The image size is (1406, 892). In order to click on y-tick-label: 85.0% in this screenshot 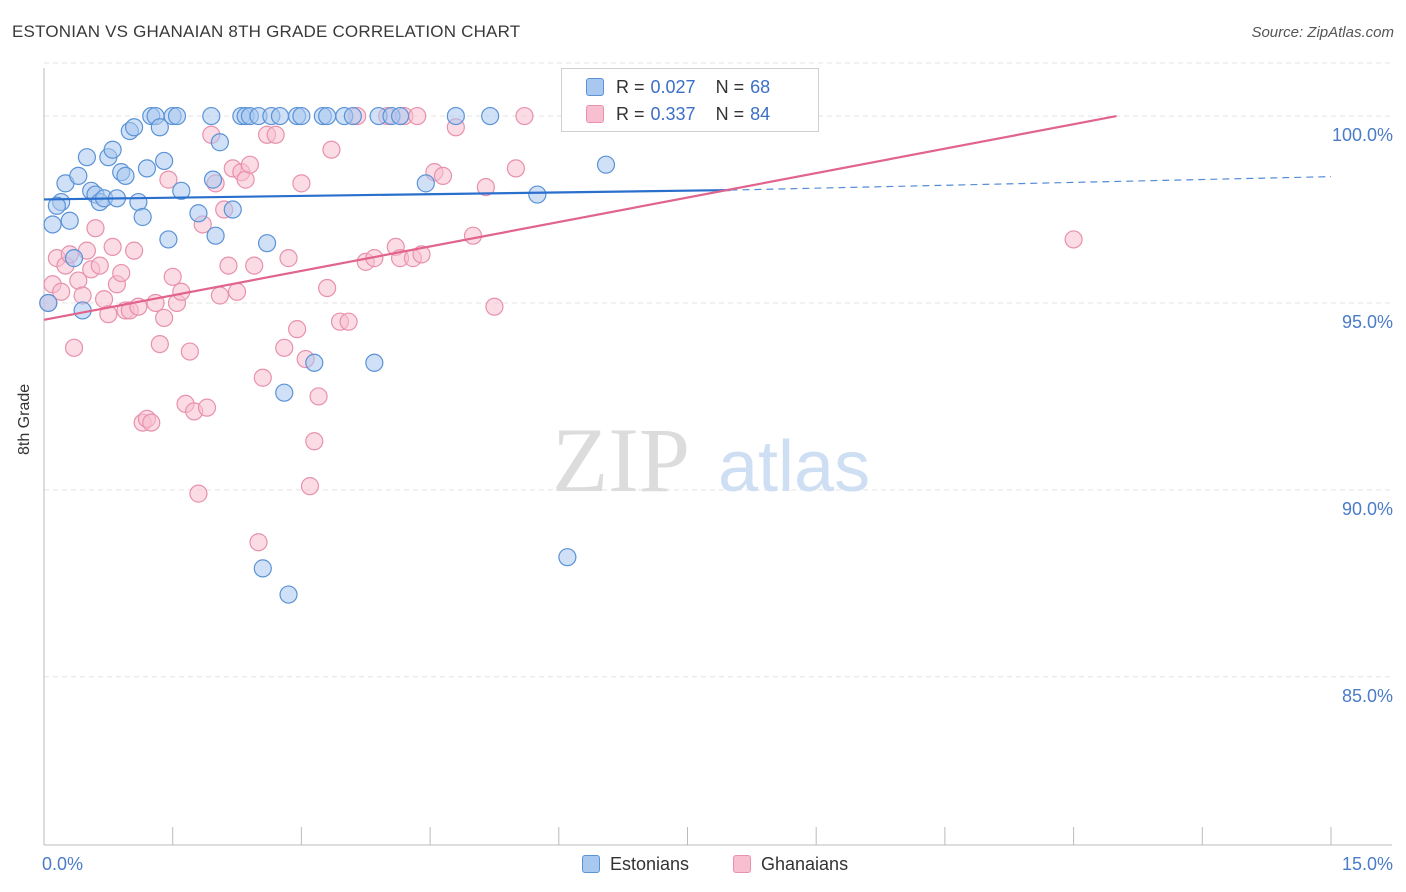, I will do `click(1367, 696)`.